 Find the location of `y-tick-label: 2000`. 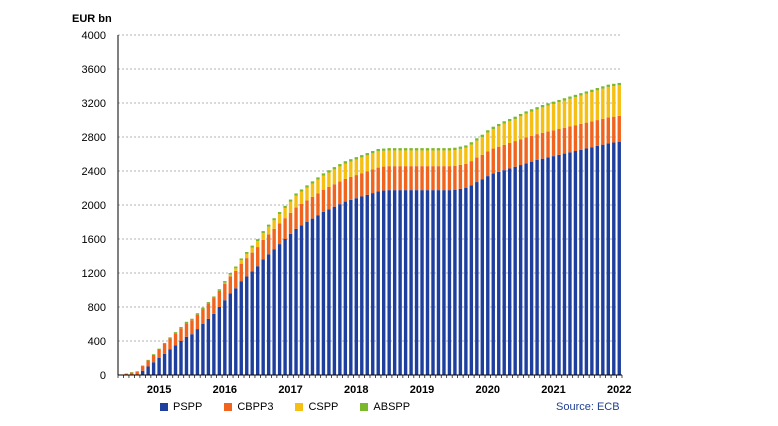

y-tick-label: 2000 is located at coordinates (94, 206).